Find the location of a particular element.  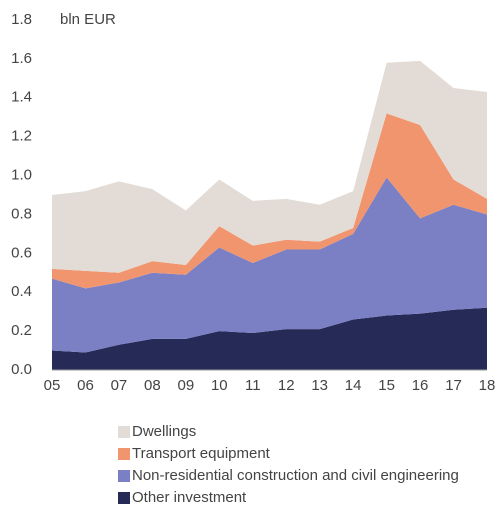

x-tick-label: 16 is located at coordinates (420, 385).